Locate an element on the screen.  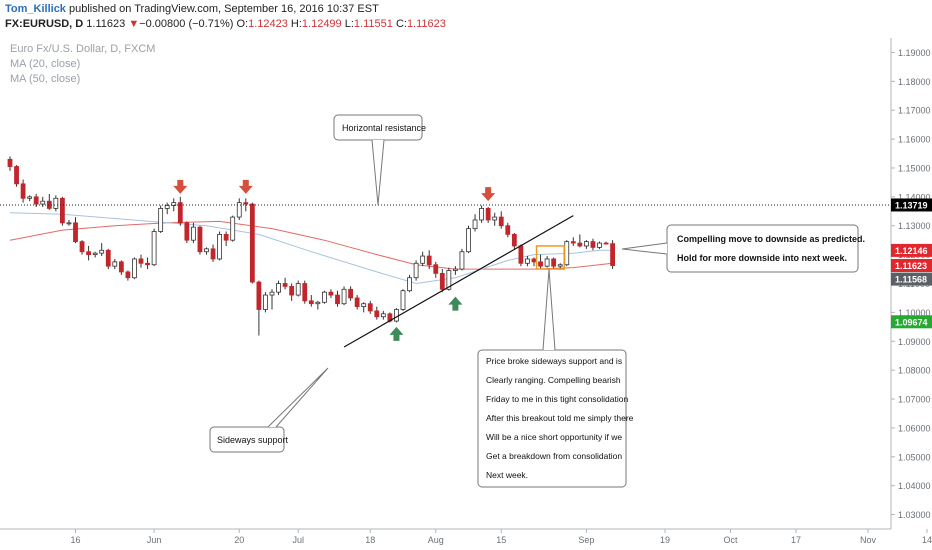
instrument-legend: Euro Fx/U.S. Dollar, D, FXCM is located at coordinates (83, 49).